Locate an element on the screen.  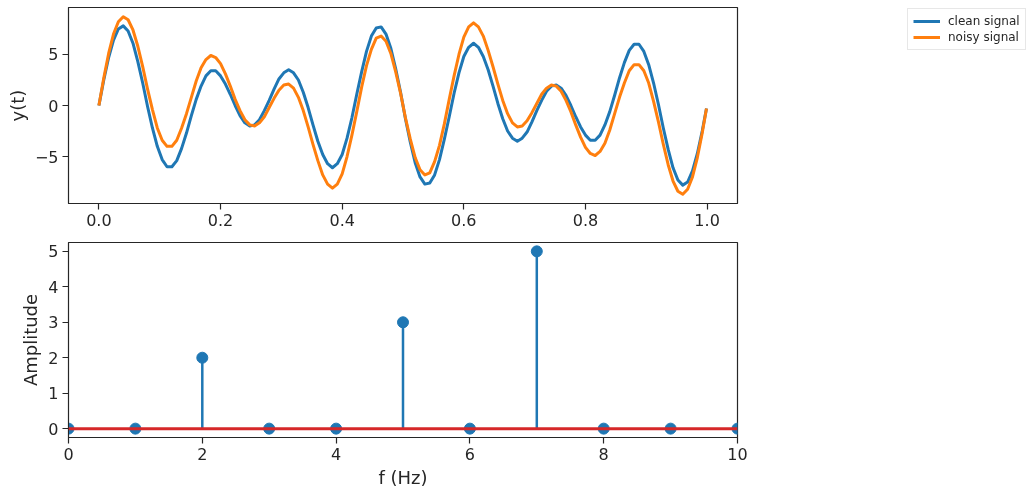
y-axis-title: Amplitude is located at coordinates (31, 340).